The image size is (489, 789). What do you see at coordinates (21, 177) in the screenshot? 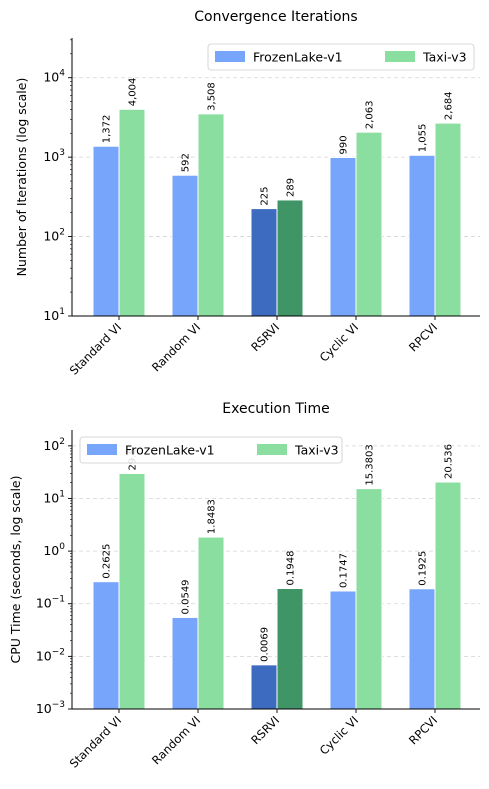
I see `y-axis-label: Number of Iterations (log scale)` at bounding box center [21, 177].